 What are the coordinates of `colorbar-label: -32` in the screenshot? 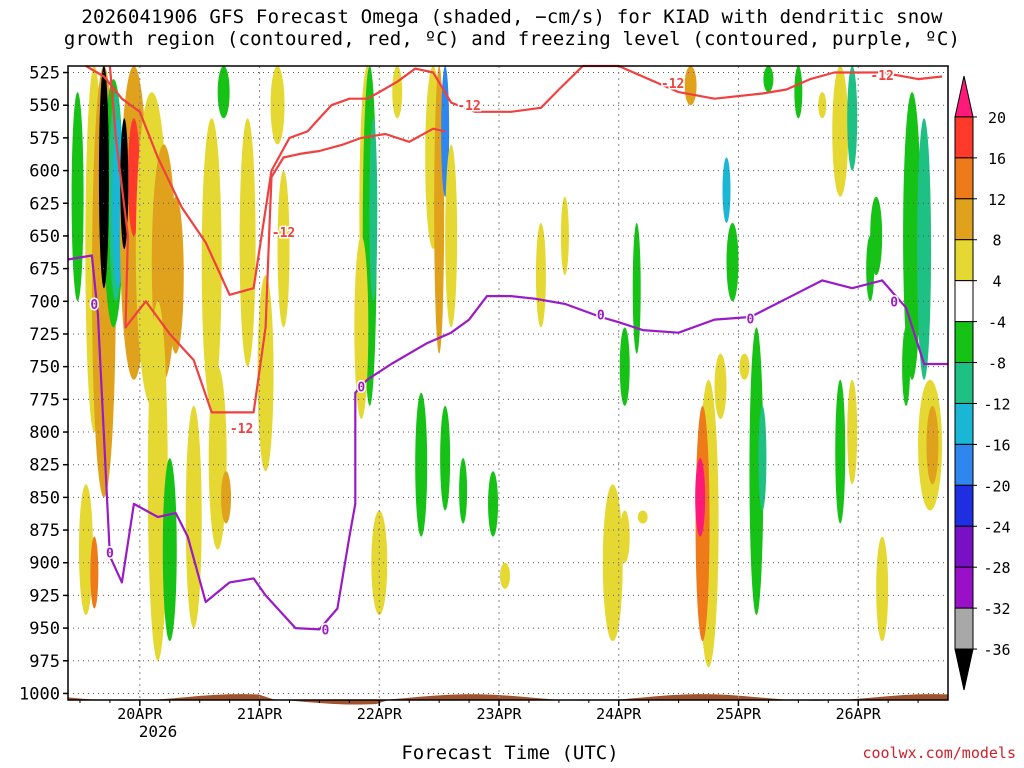 It's located at (996, 609).